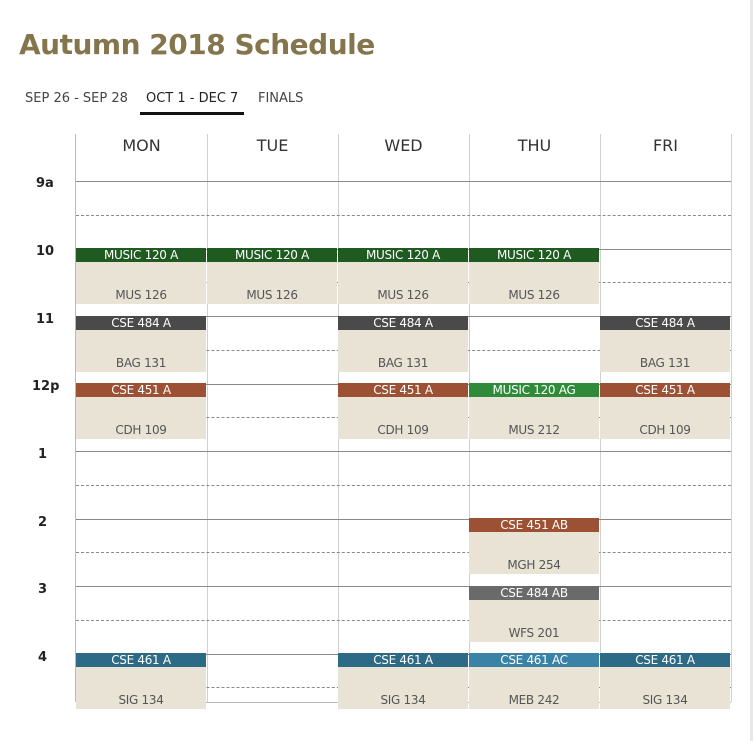 The width and height of the screenshot is (753, 741). Describe the element at coordinates (534, 145) in the screenshot. I see `day-header-thu: THU` at that location.